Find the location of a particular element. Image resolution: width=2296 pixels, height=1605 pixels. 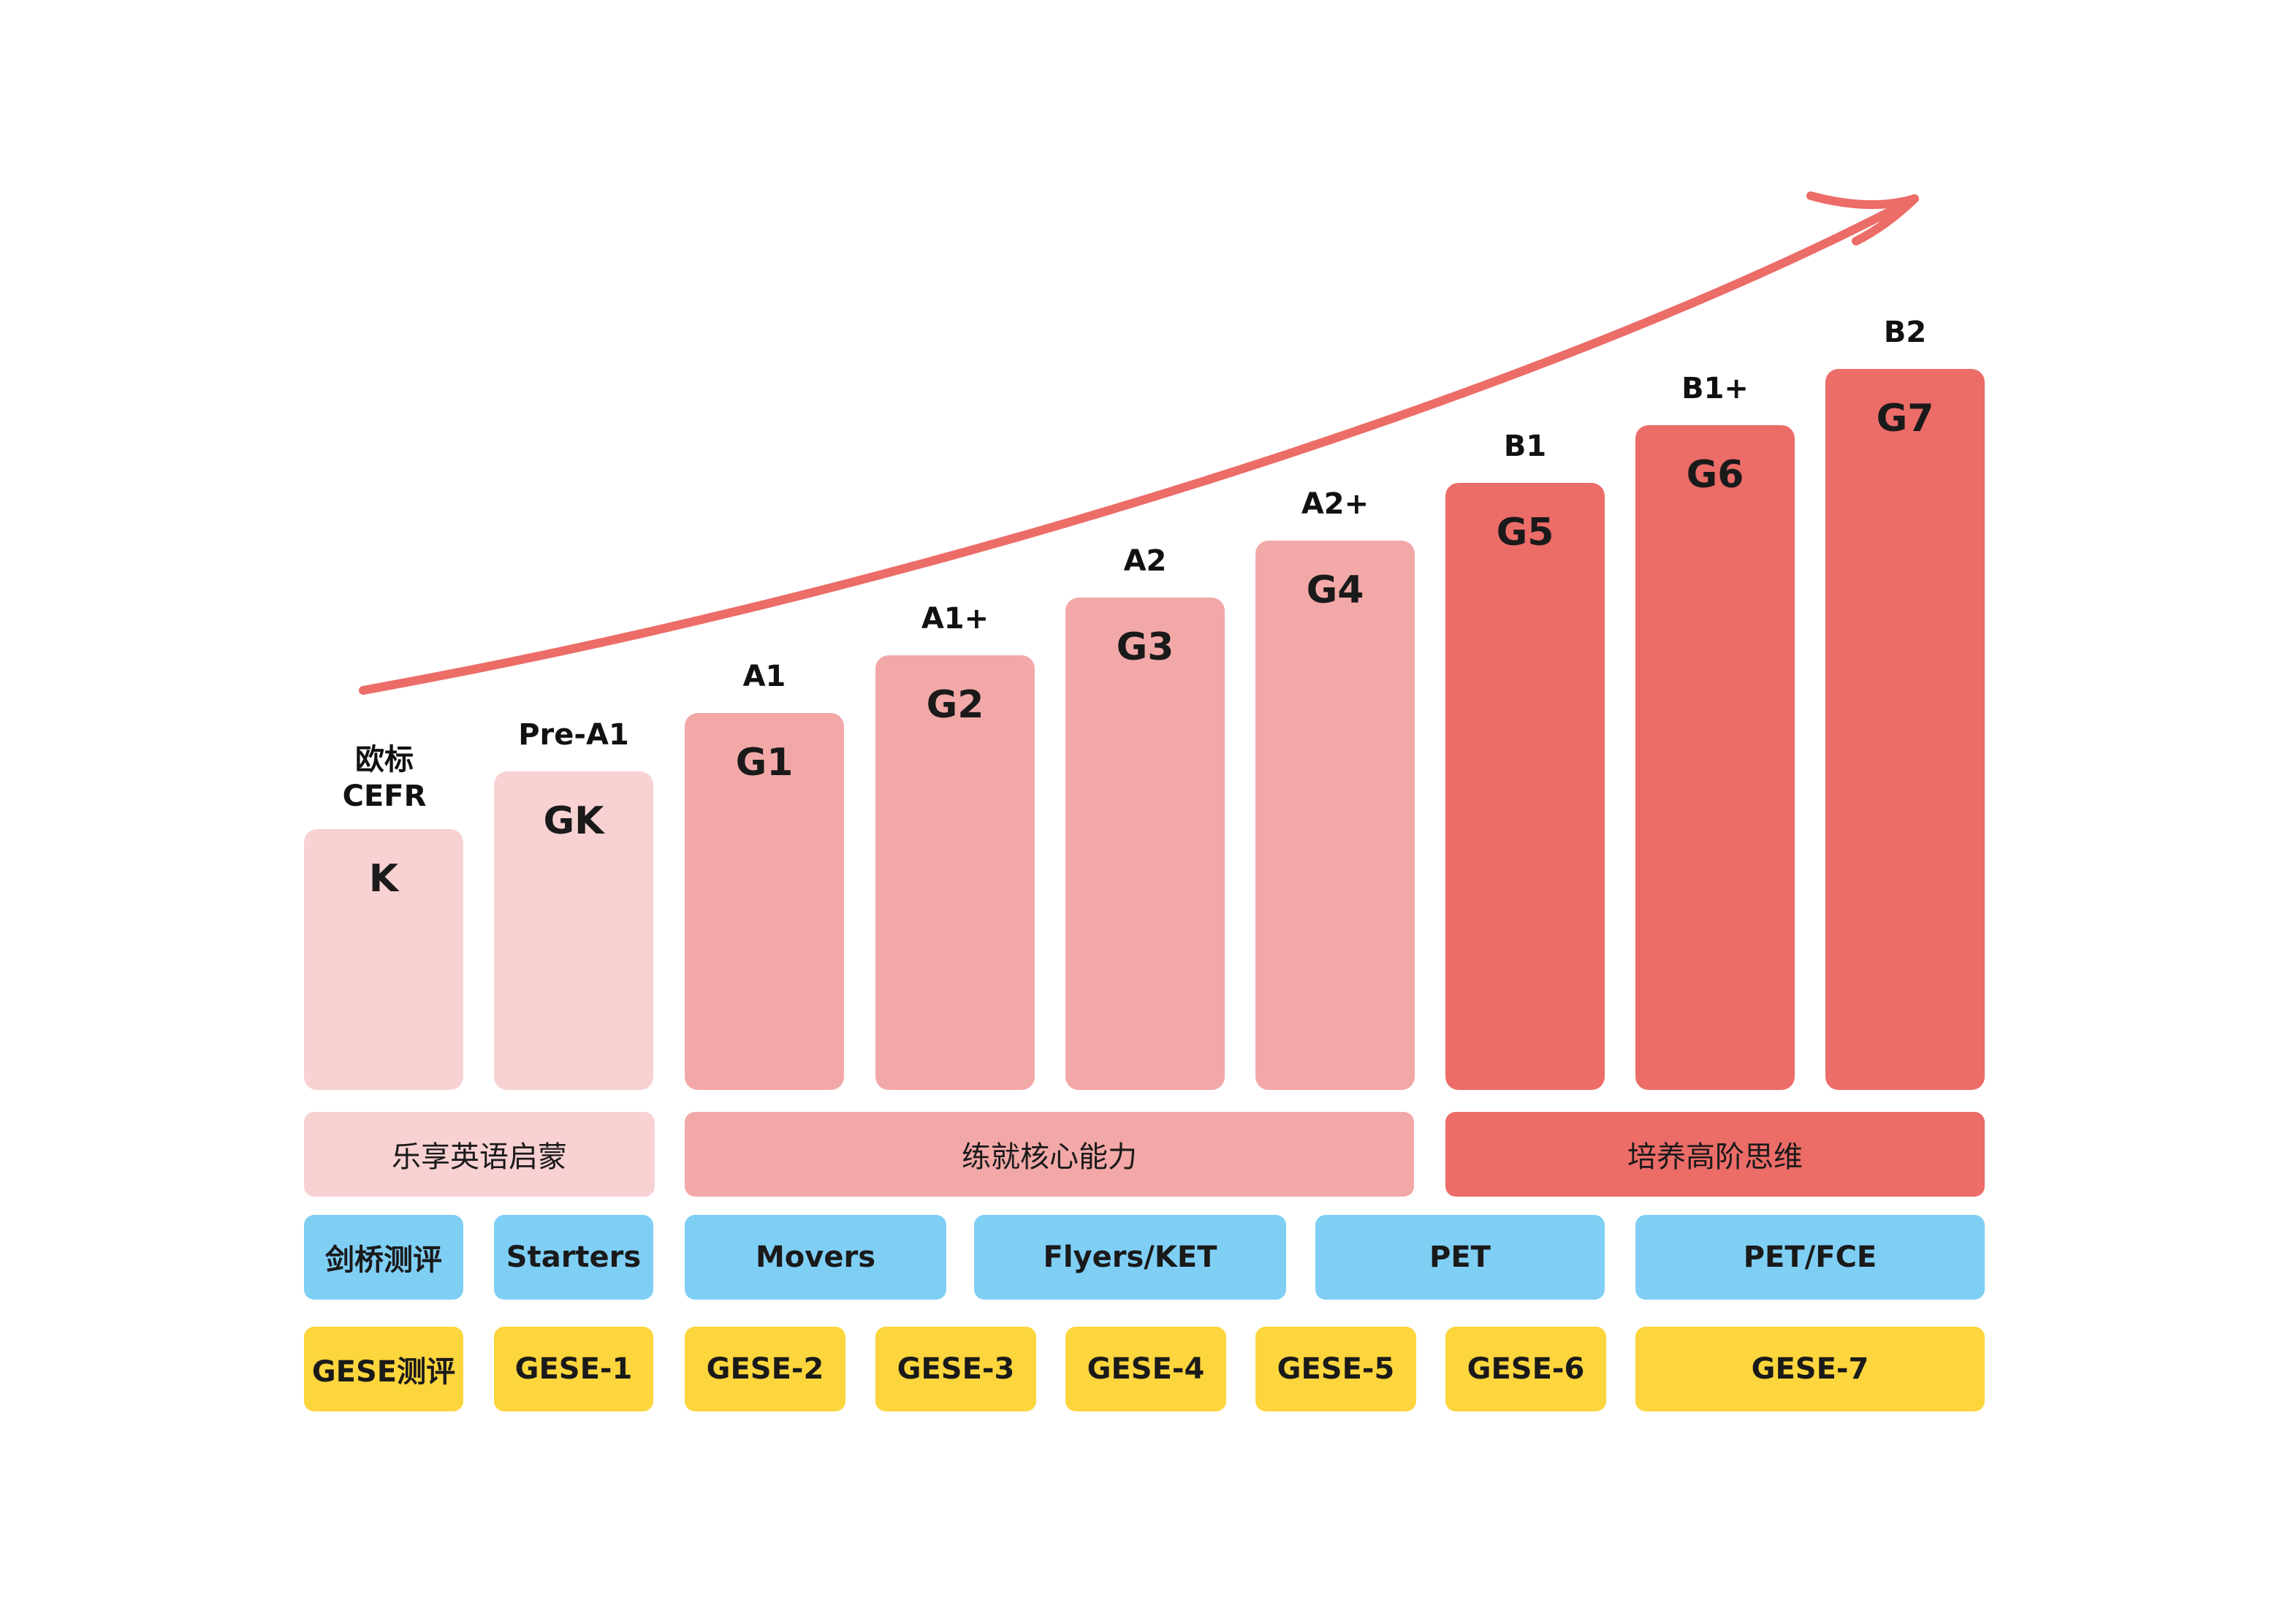

gese-exam-pill: GESE测评 is located at coordinates (383, 1369).